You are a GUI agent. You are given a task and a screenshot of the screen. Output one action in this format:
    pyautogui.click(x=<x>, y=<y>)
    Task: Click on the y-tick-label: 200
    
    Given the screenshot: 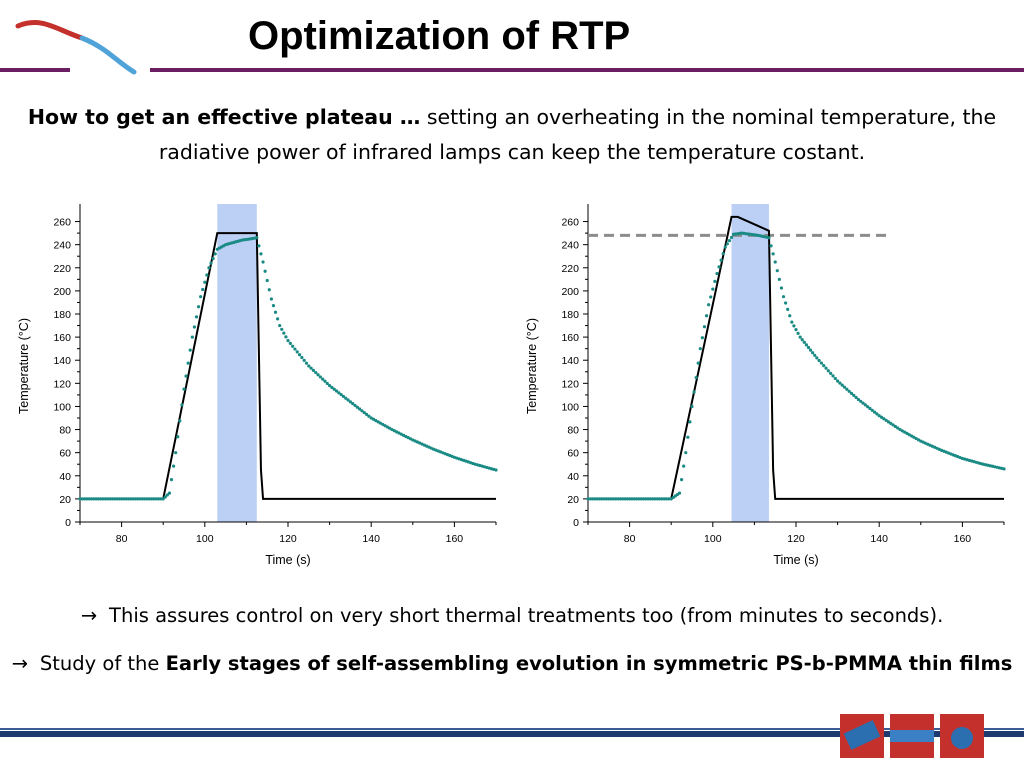 What is the action you would take?
    pyautogui.click(x=62, y=292)
    